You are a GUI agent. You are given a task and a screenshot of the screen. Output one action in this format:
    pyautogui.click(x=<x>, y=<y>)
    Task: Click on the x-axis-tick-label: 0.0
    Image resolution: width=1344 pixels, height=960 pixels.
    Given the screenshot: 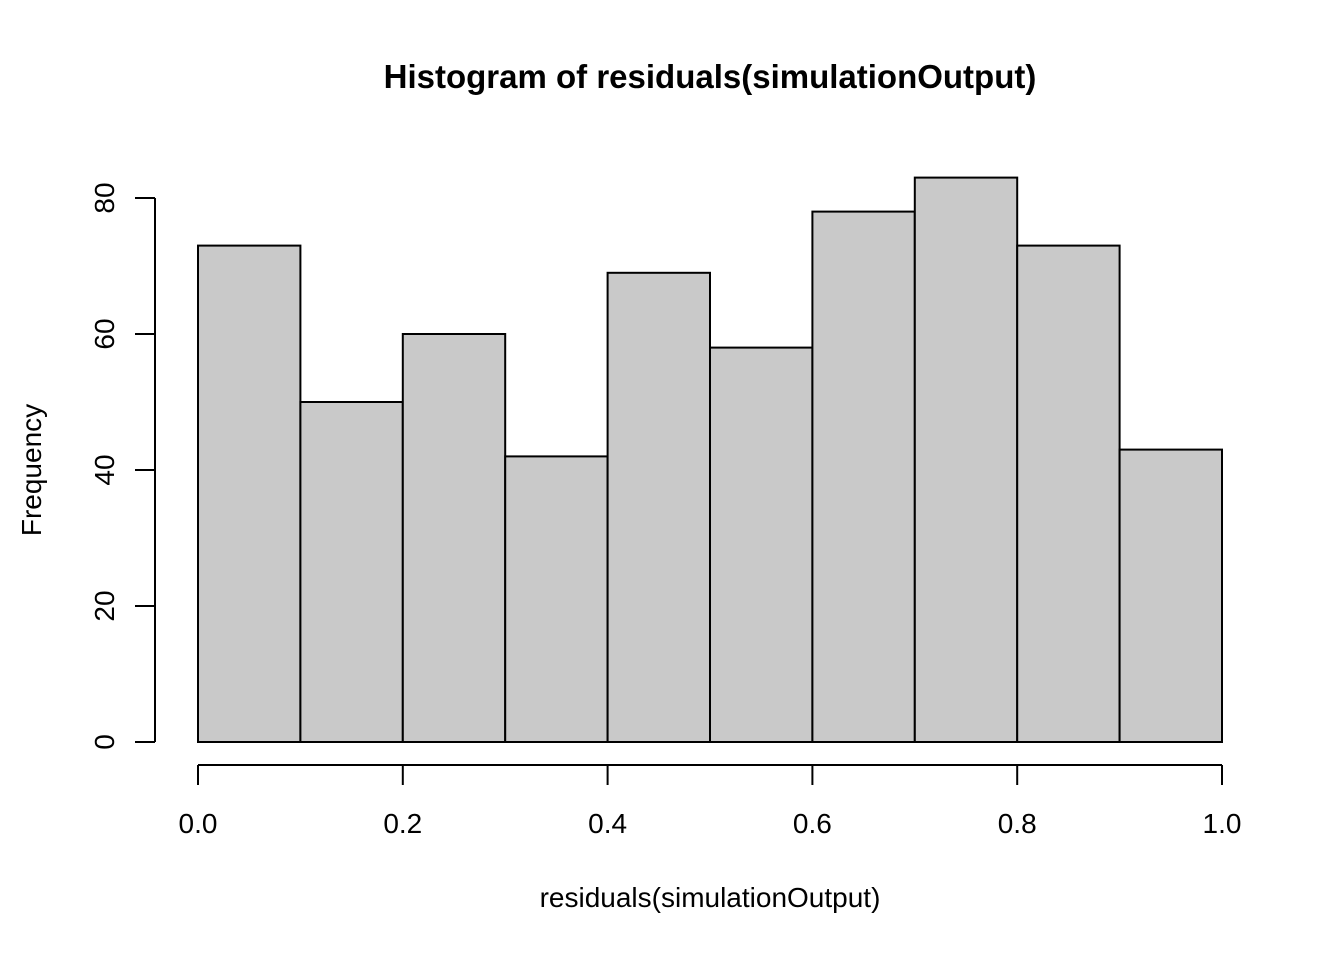 What is the action you would take?
    pyautogui.click(x=198, y=823)
    